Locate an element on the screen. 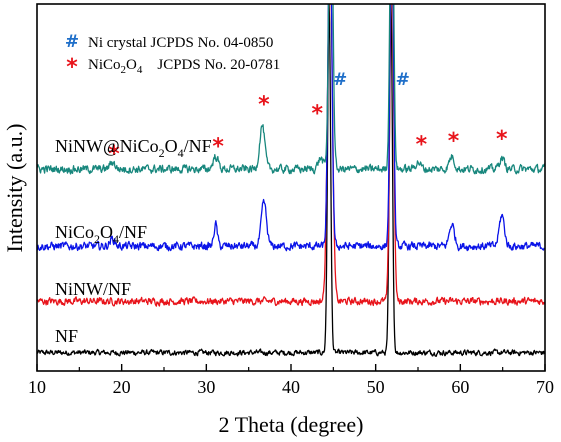 The image size is (561, 442). x-axis: 10 20 30 40 50 60 70 is located at coordinates (291, 380).